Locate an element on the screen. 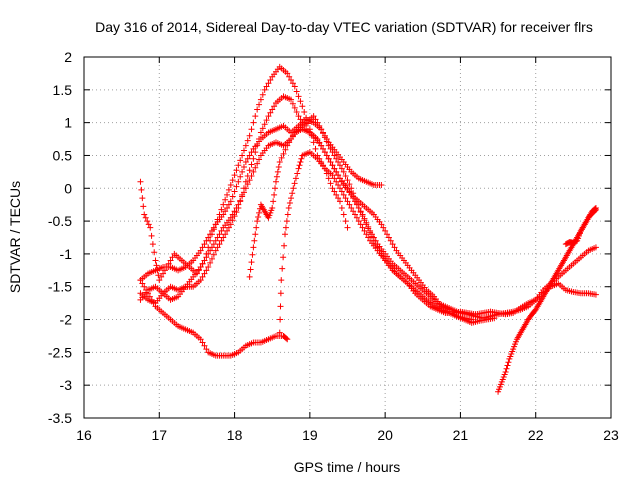  y-tick-label: -2.5 is located at coordinates (60, 352).